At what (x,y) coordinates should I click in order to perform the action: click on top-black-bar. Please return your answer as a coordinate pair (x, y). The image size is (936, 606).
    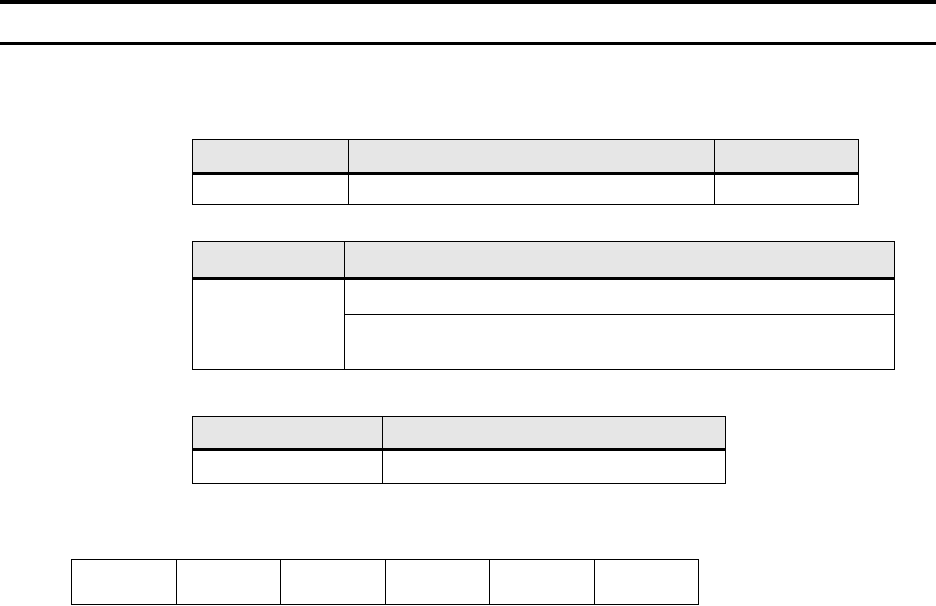
    Looking at the image, I should click on (468, 2).